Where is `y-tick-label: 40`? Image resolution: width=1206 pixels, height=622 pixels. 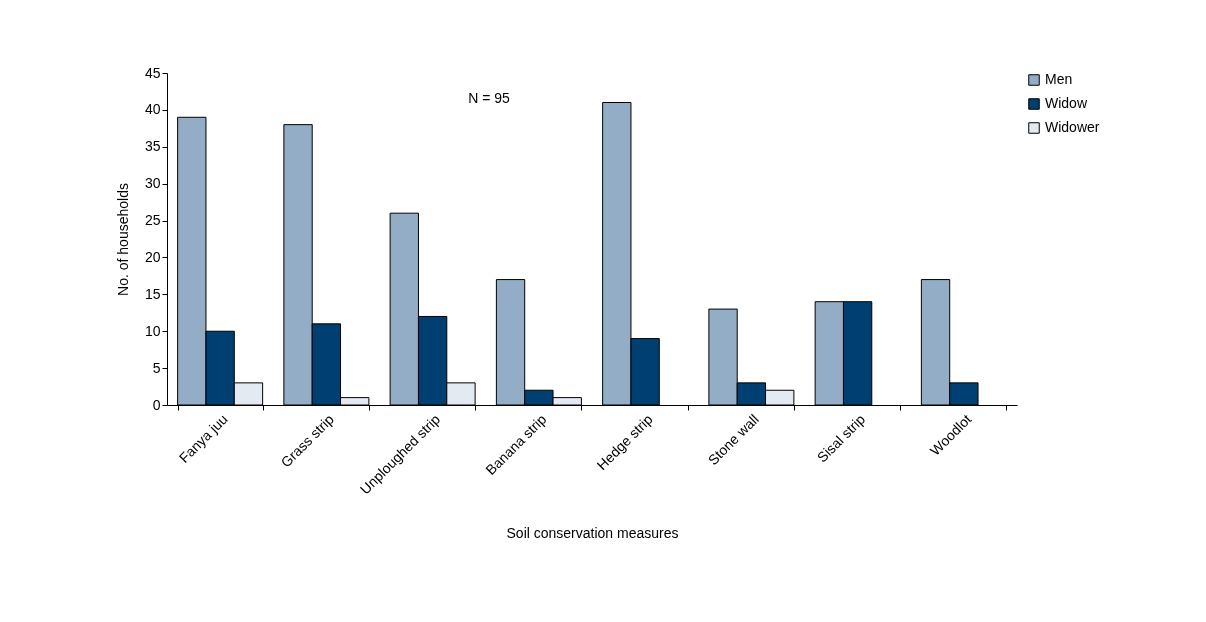 y-tick-label: 40 is located at coordinates (152, 109).